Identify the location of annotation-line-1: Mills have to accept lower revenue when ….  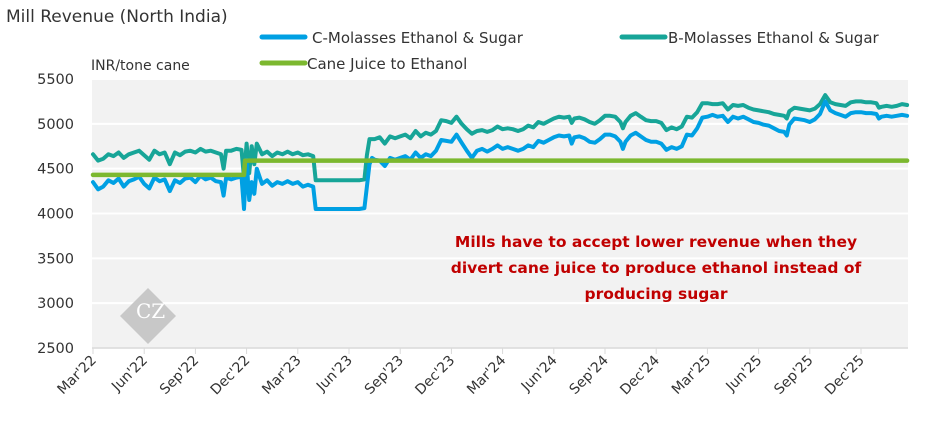
(656, 242).